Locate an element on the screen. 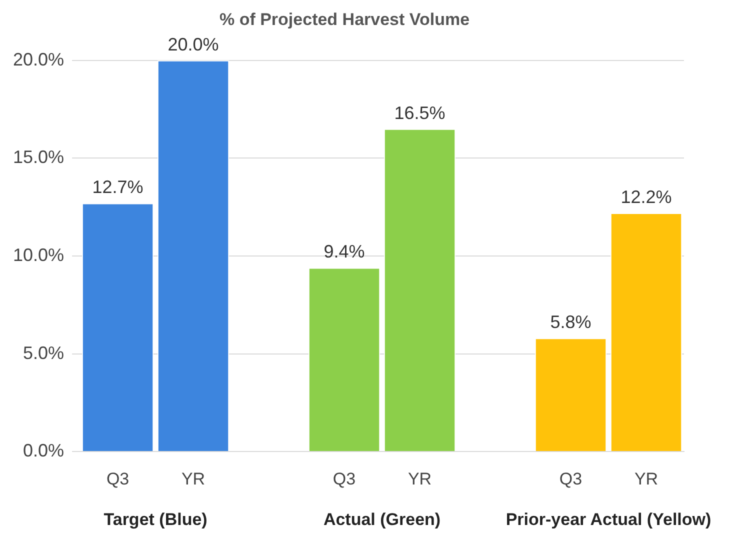 The image size is (754, 544). y-tick-label: 15.0% is located at coordinates (38, 157).